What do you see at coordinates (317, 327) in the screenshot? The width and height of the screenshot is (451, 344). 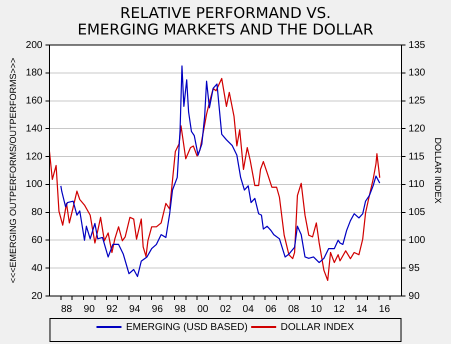 I see `legend-label: DOLLAR INDEX` at bounding box center [317, 327].